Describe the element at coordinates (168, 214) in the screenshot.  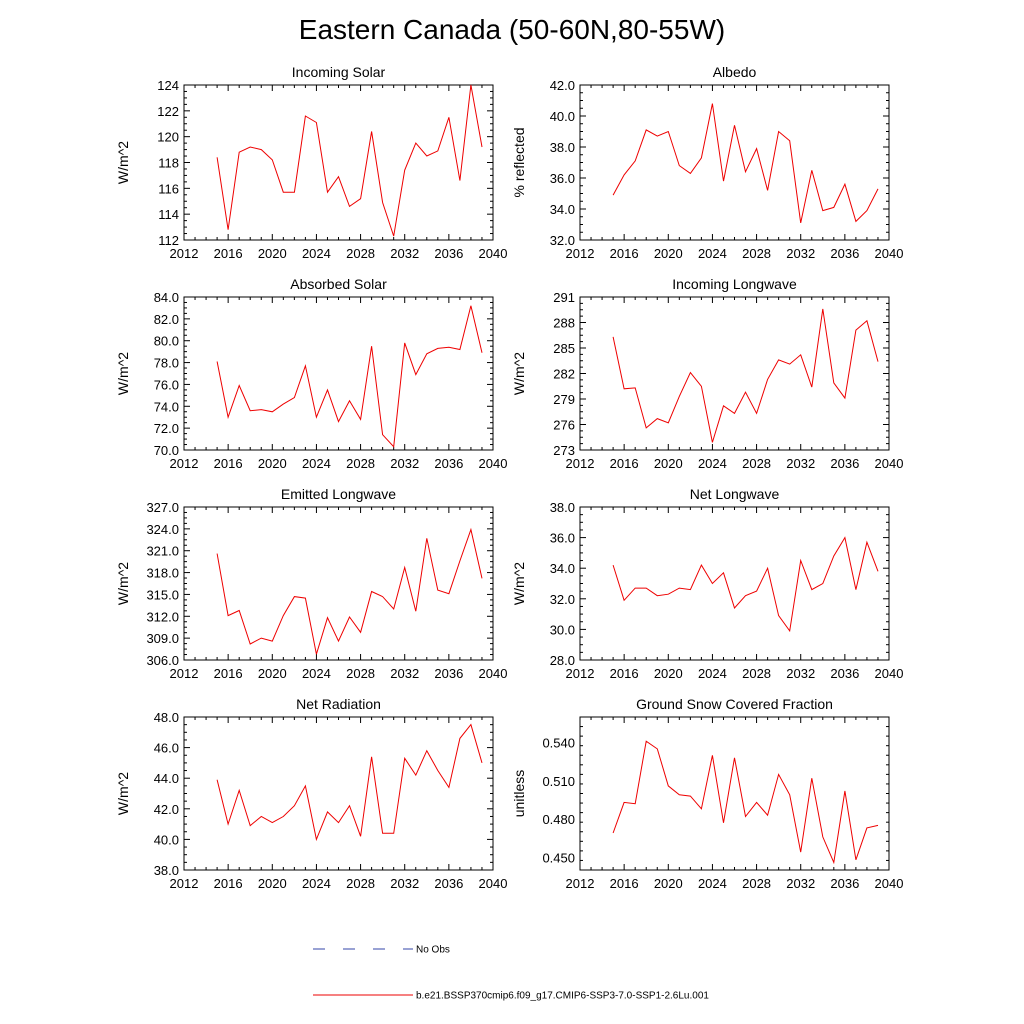
I see `y-tick-label: 114` at that location.